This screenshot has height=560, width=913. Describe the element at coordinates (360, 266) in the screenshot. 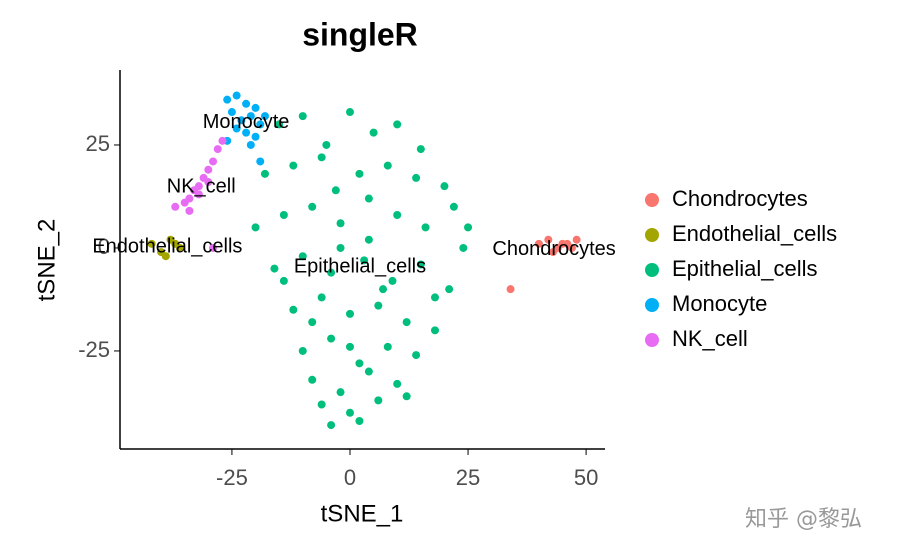

I see `point-label: Epithelial_cells` at that location.